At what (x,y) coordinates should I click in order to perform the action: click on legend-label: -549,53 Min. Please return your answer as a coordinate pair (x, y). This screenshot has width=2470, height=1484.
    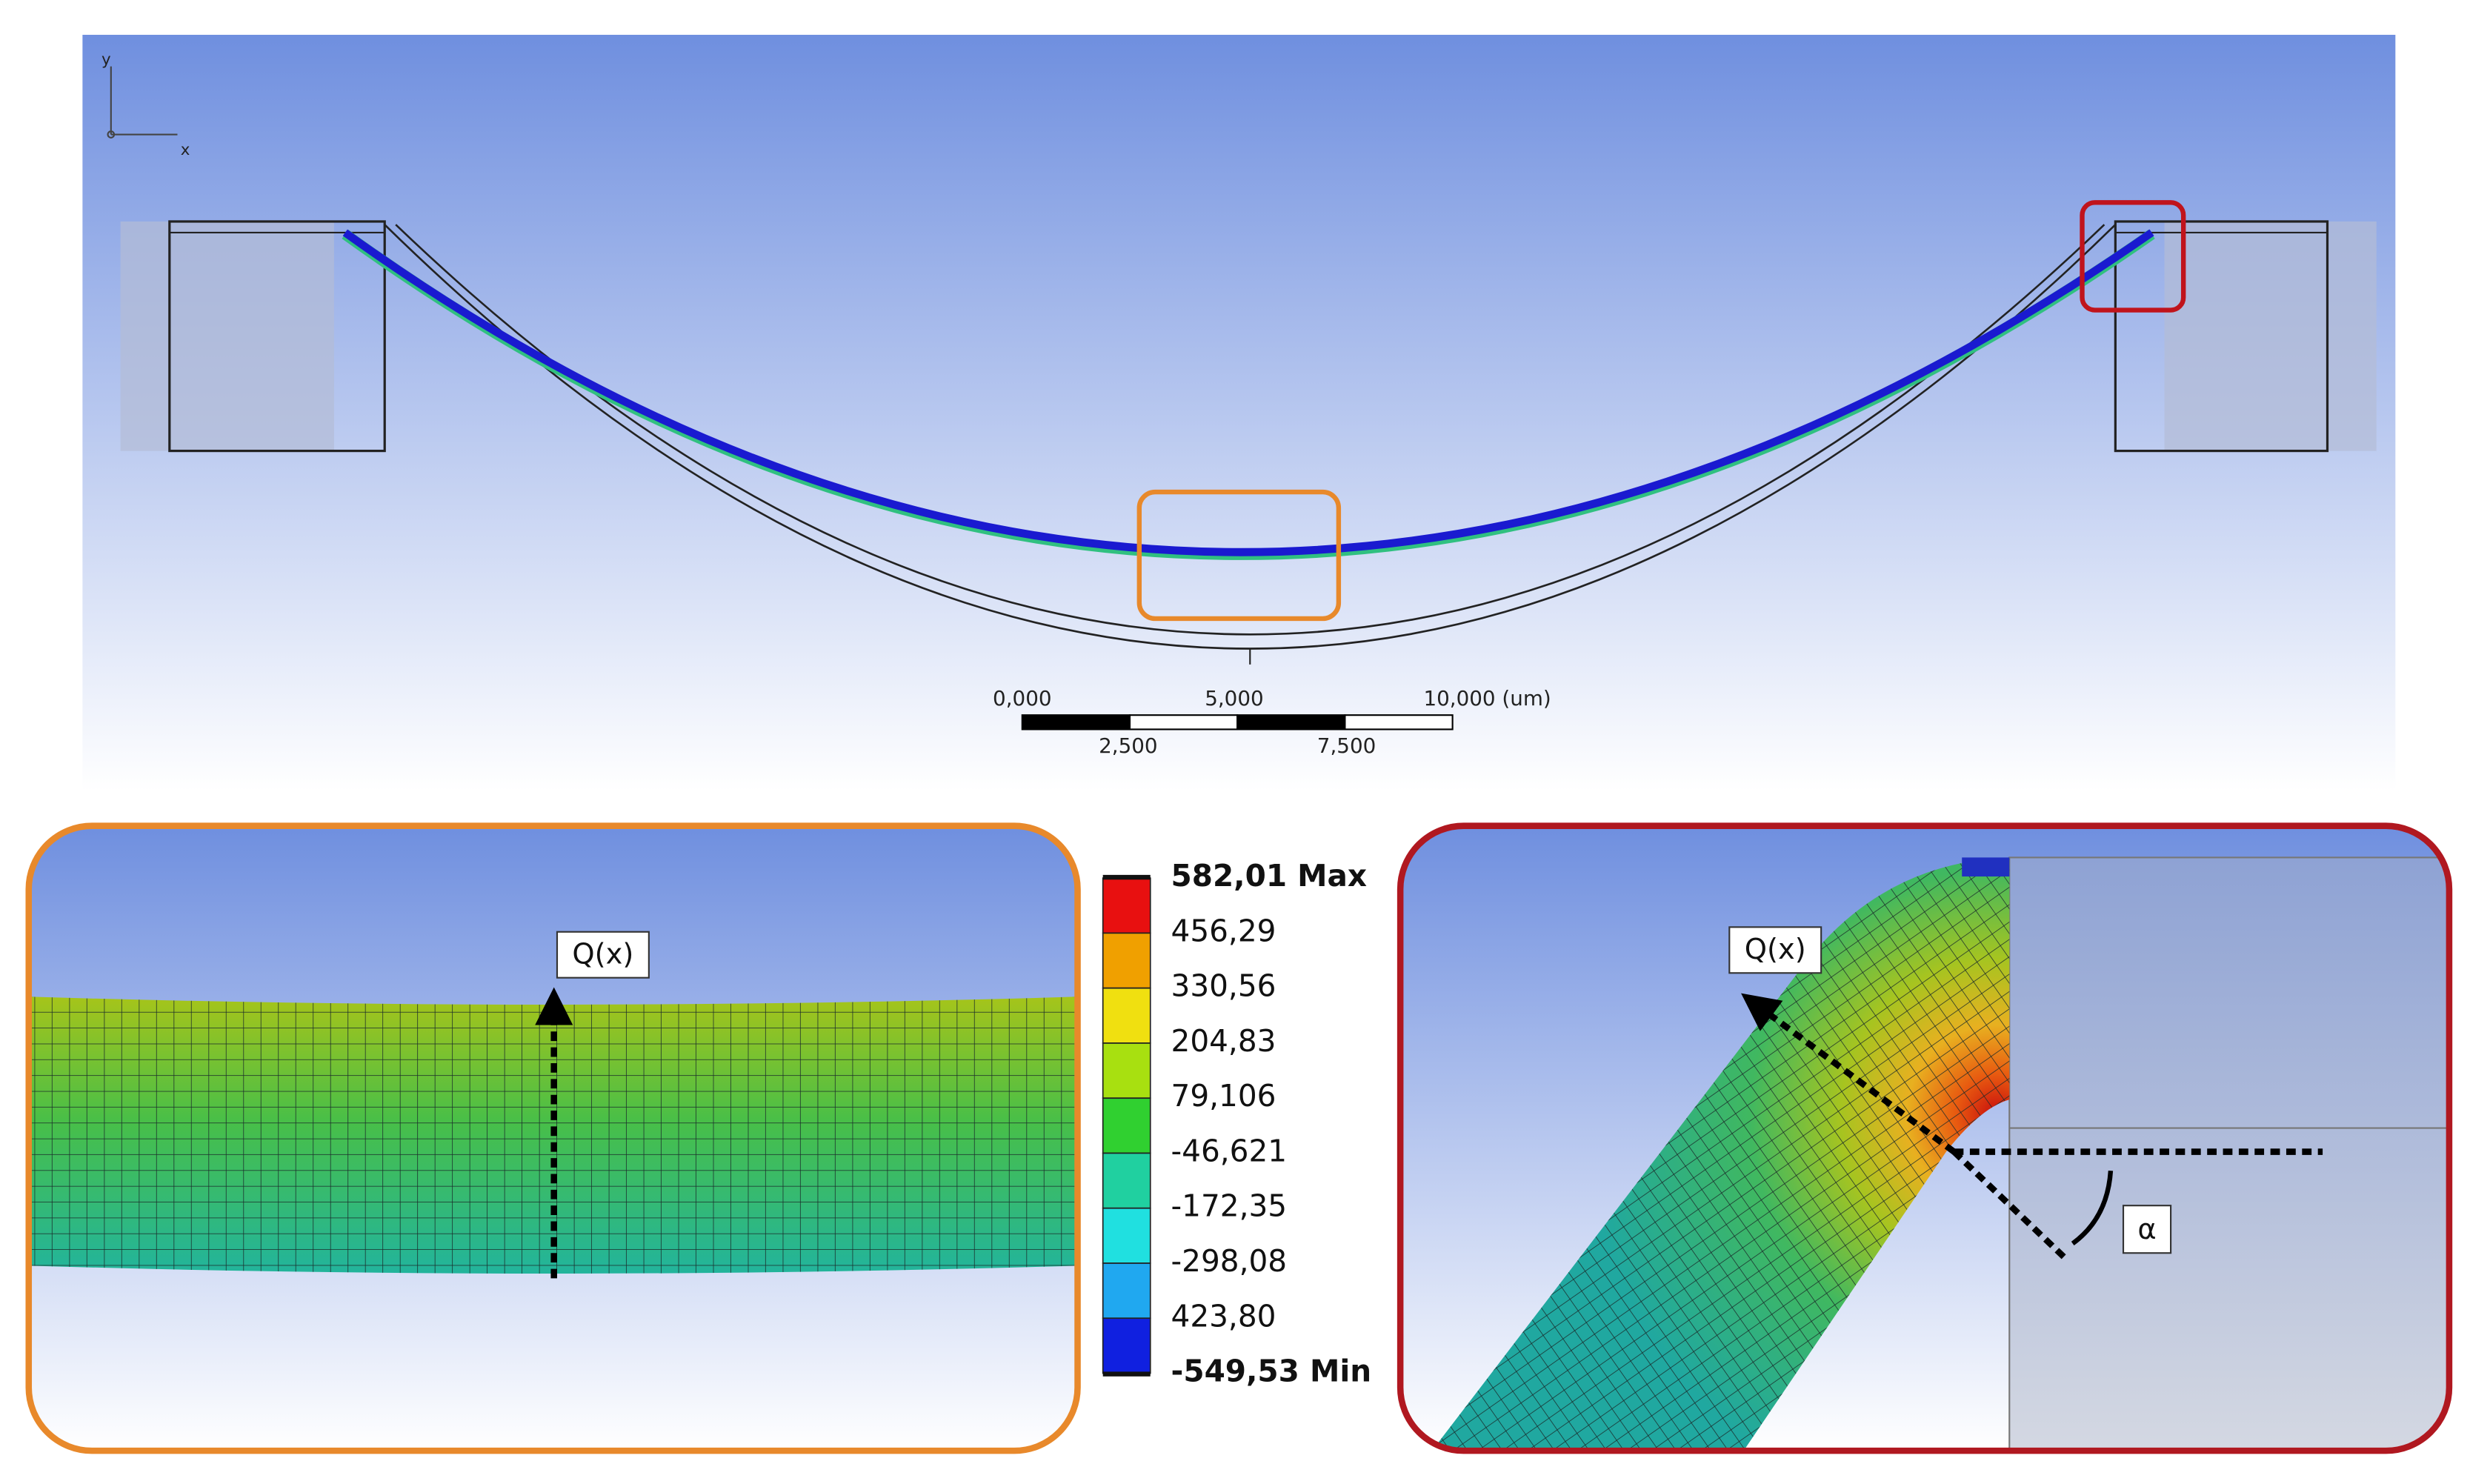
    Looking at the image, I should click on (1271, 1371).